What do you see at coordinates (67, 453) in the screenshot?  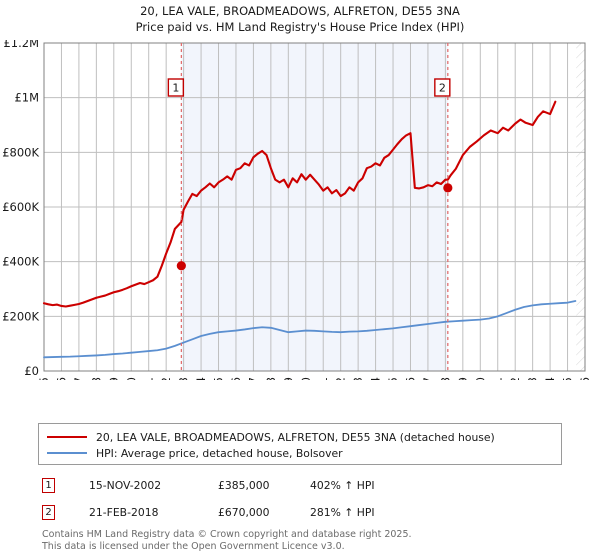 I see `legend-swatch-hpi` at bounding box center [67, 453].